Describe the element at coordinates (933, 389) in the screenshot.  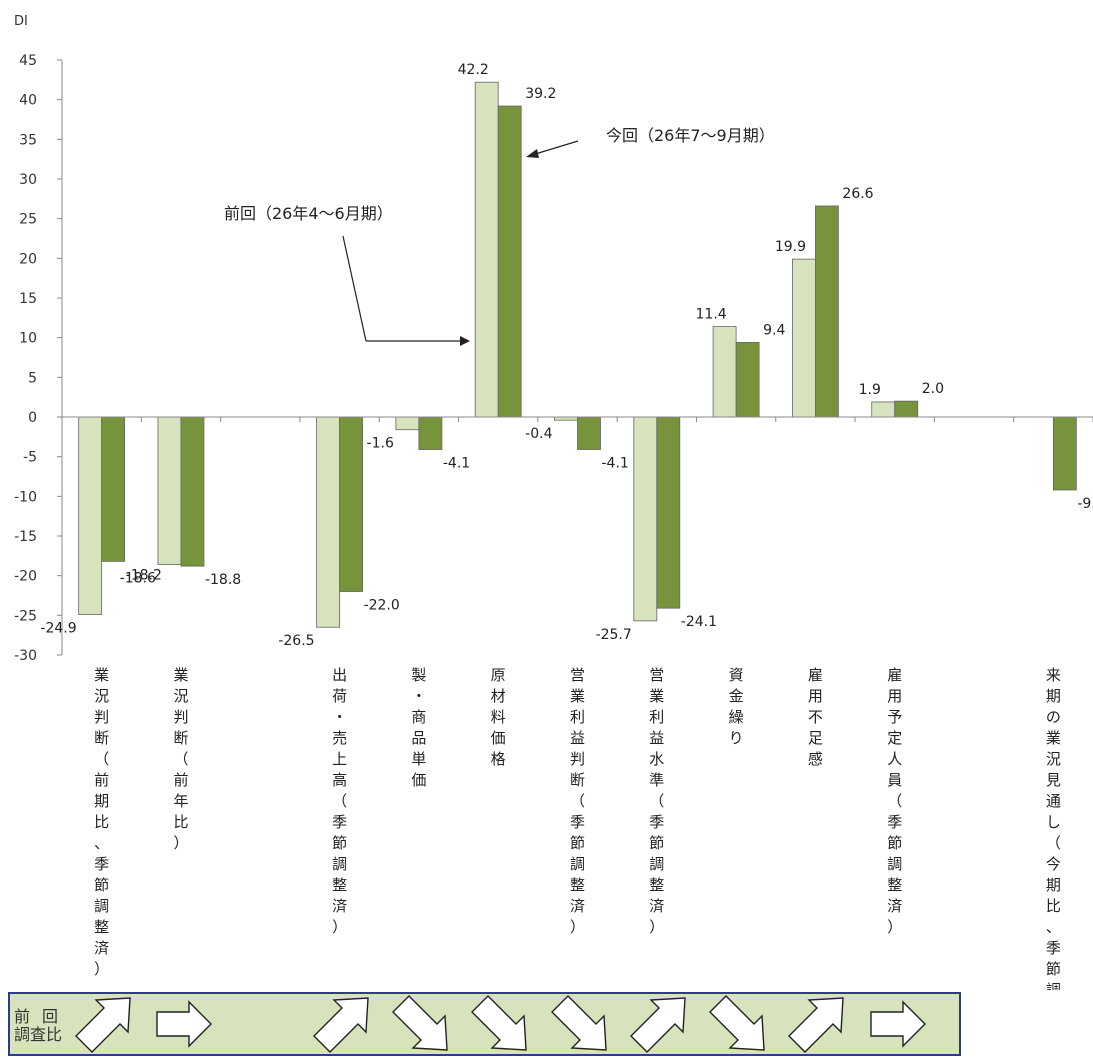
I see `data-label: 2.0` at that location.